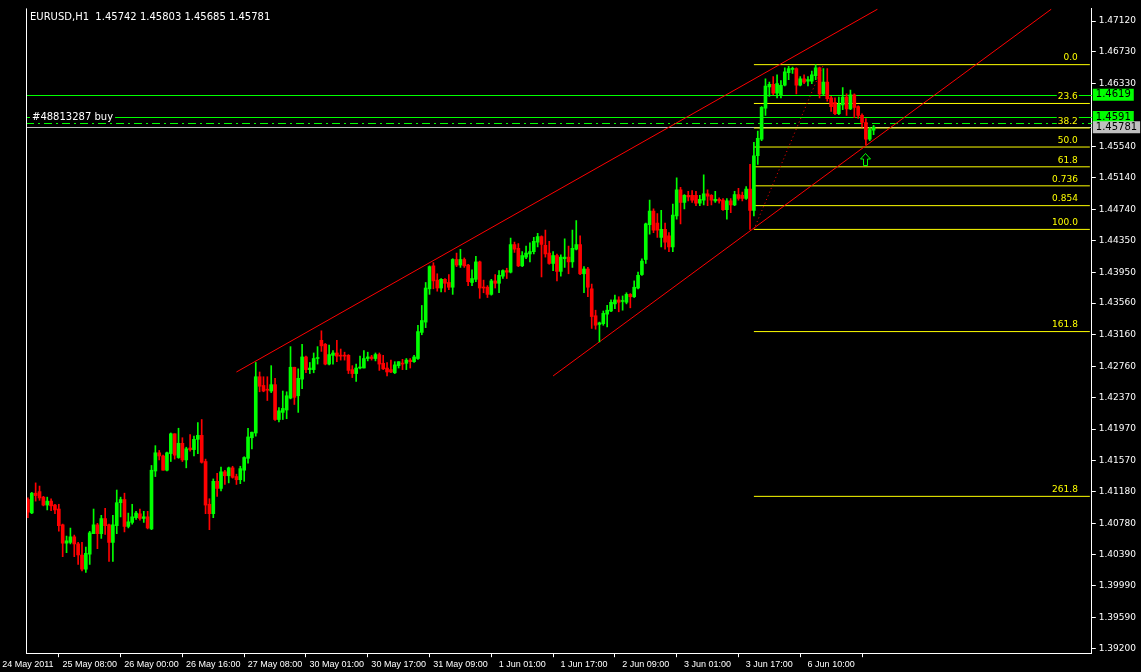 The height and width of the screenshot is (672, 1141). I want to click on series-label: 0.854, so click(1065, 198).